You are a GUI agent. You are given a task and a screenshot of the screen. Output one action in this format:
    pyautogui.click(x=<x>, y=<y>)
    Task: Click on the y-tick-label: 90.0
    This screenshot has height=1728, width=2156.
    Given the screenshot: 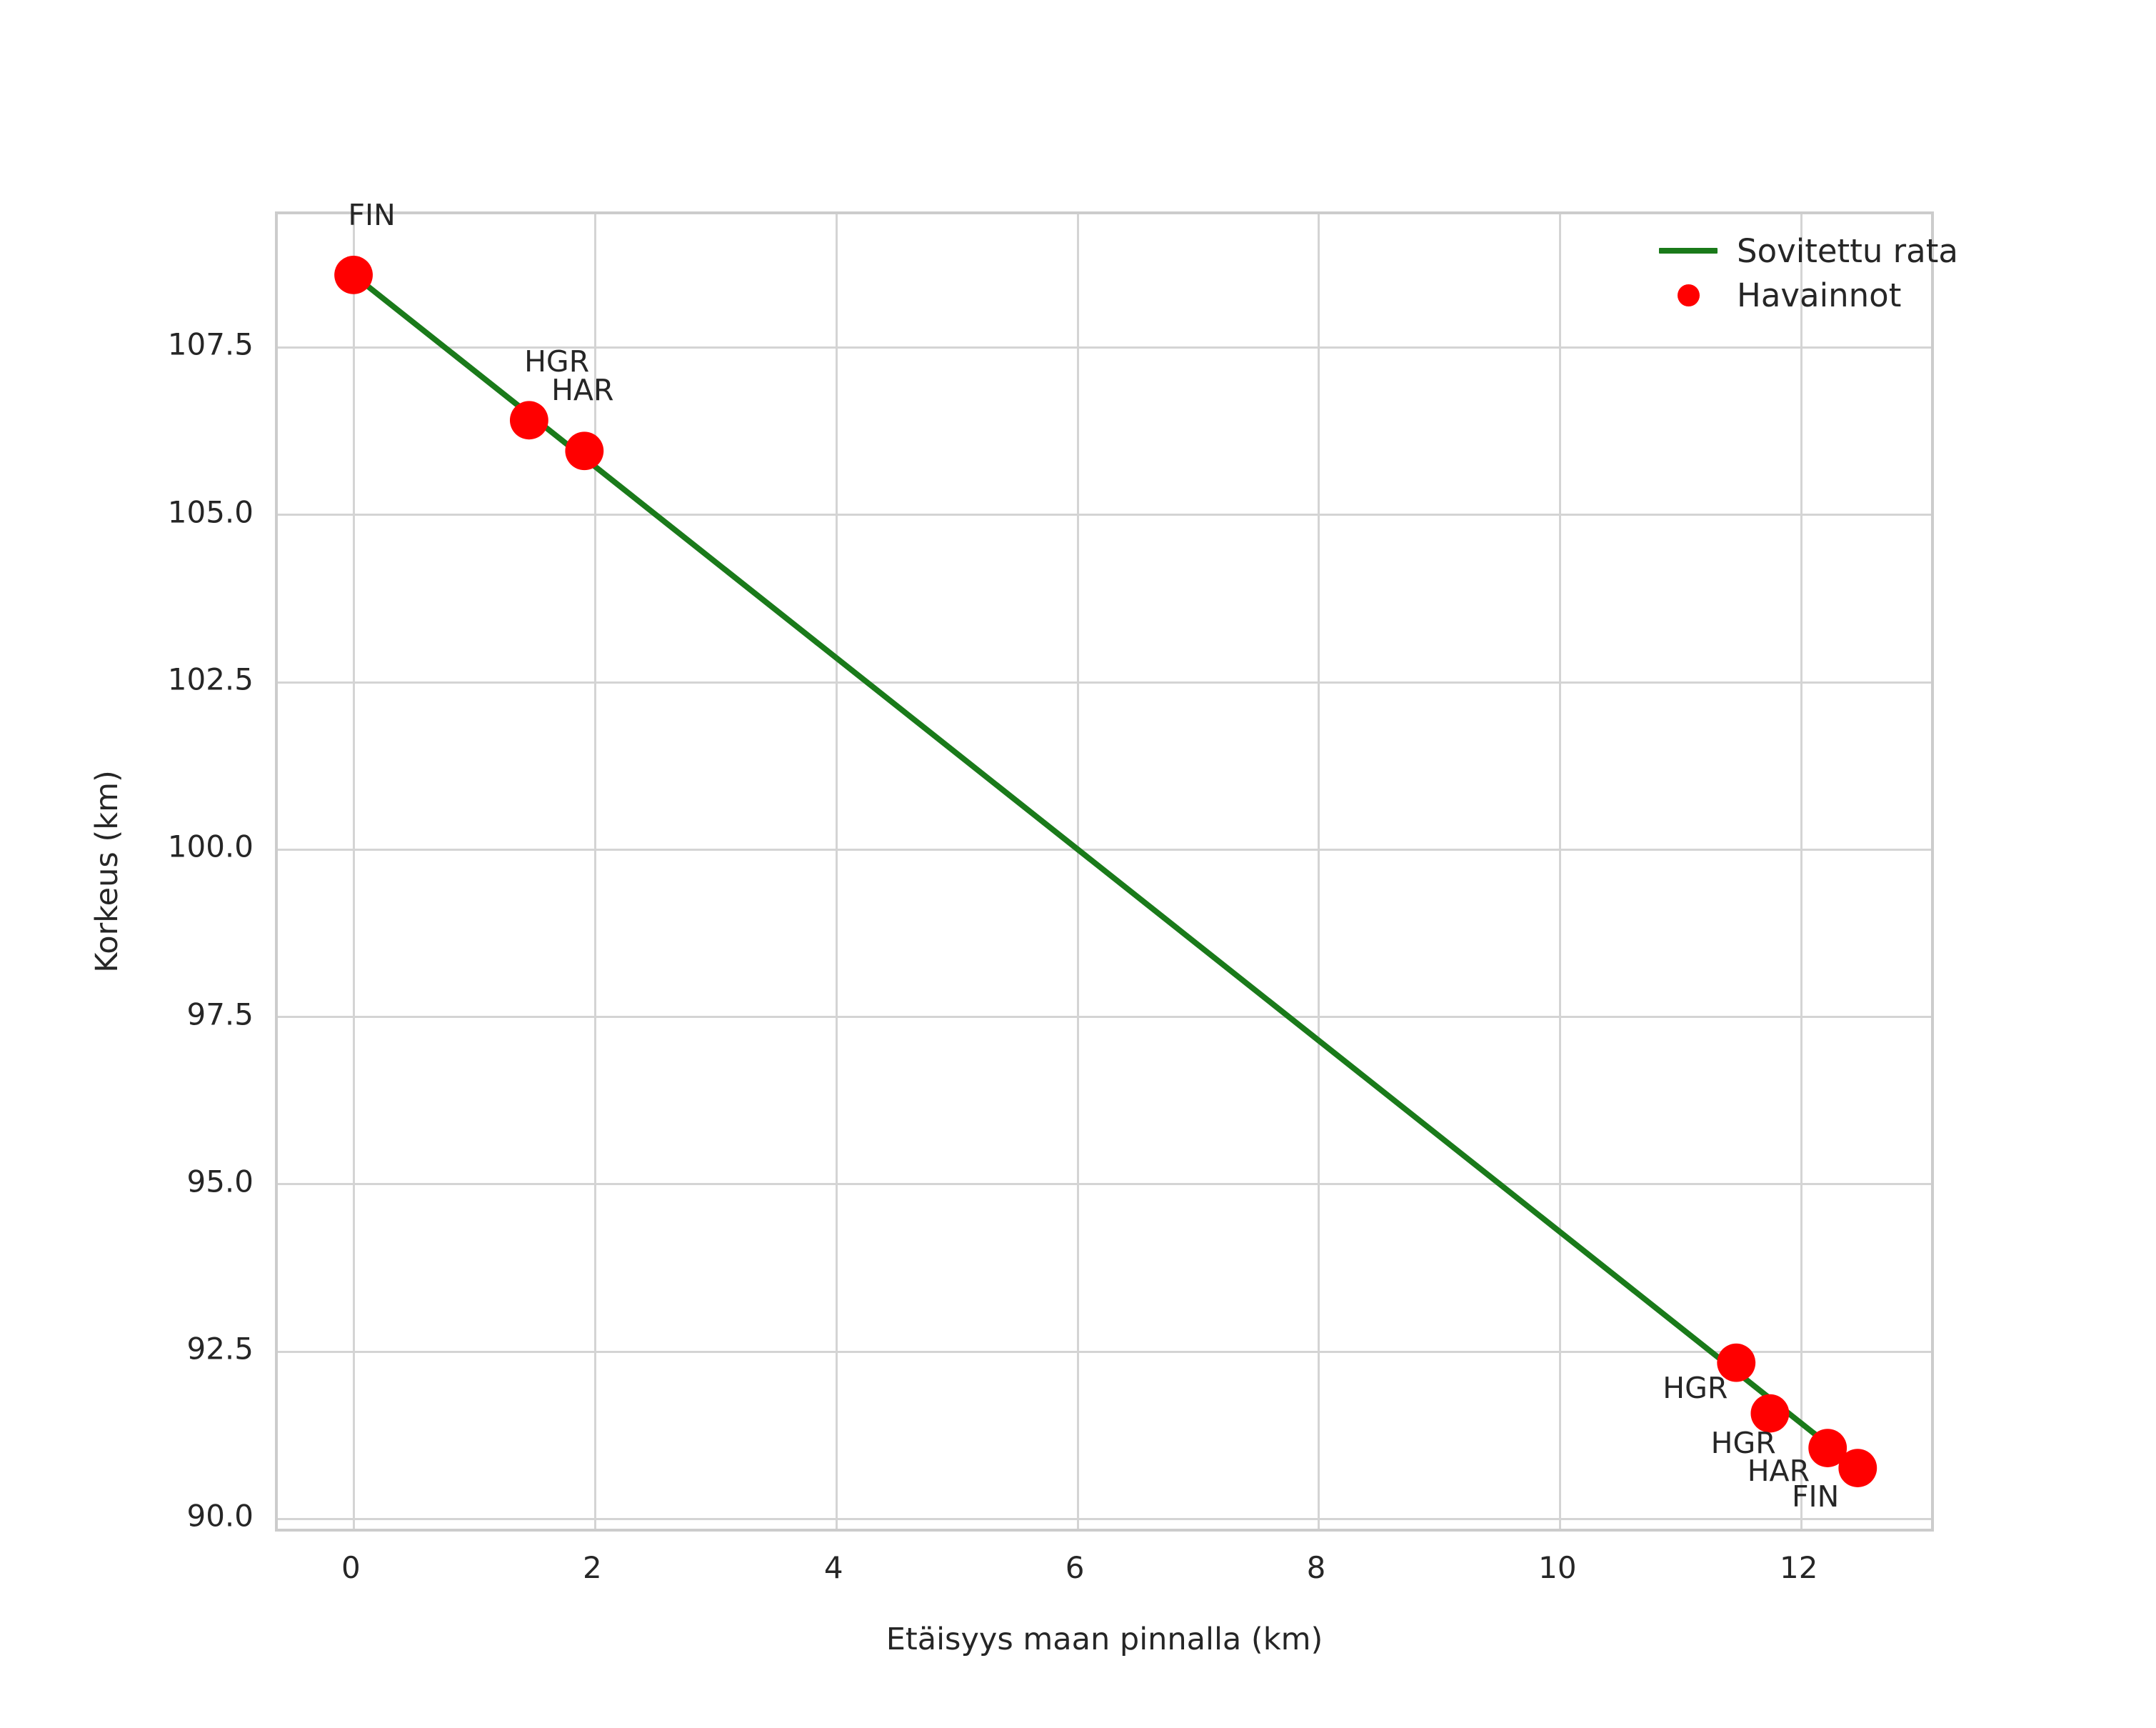 What is the action you would take?
    pyautogui.click(x=220, y=1516)
    